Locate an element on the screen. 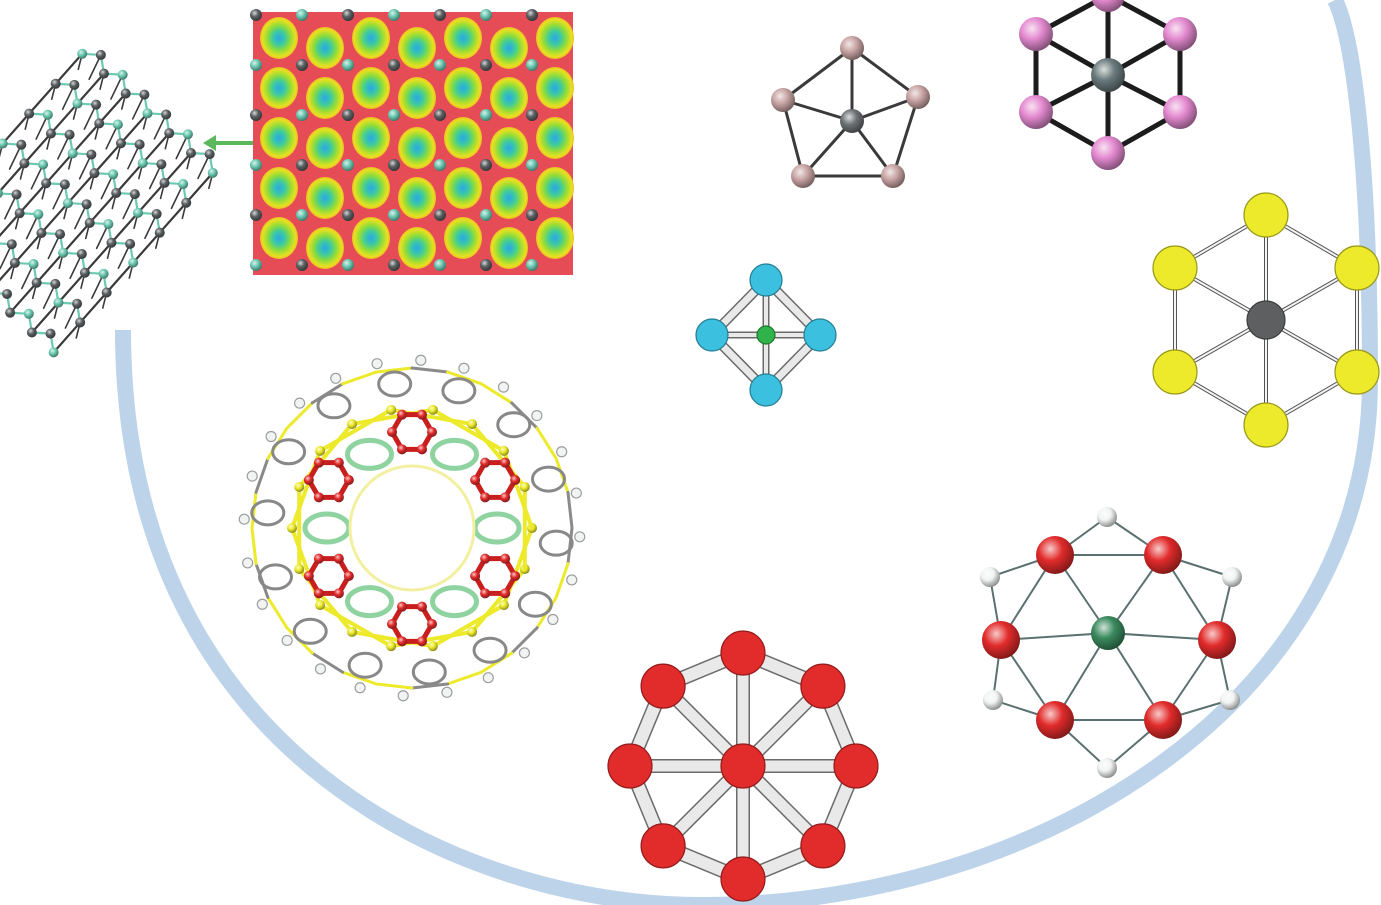 Image resolution: width=1381 pixels, height=905 pixels. octahedral-cluster is located at coordinates (766, 335).